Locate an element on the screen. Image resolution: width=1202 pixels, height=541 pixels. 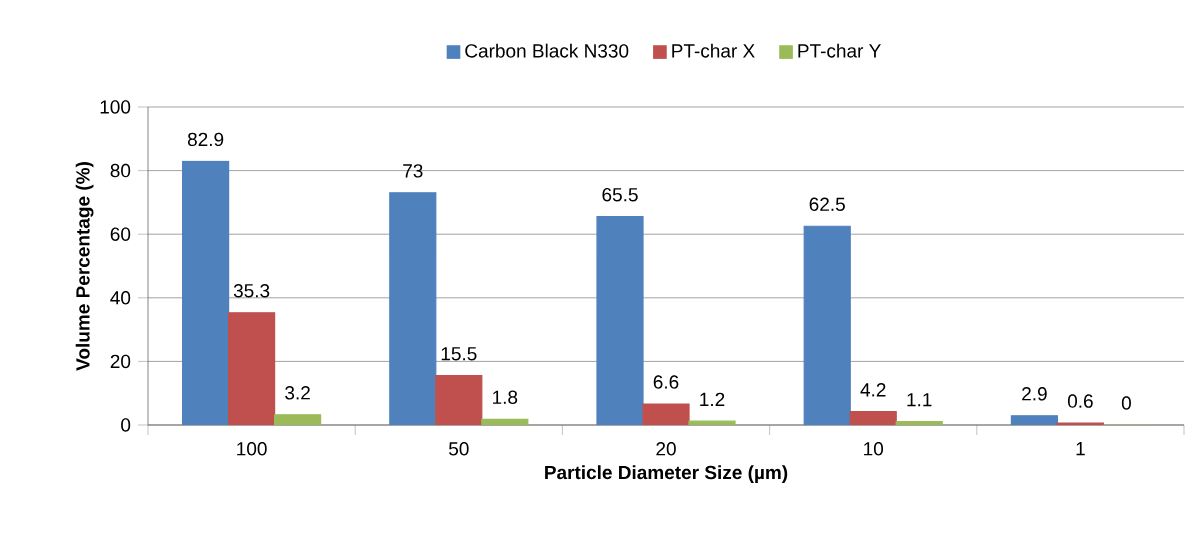
x-tick-label: 100 is located at coordinates (252, 449).